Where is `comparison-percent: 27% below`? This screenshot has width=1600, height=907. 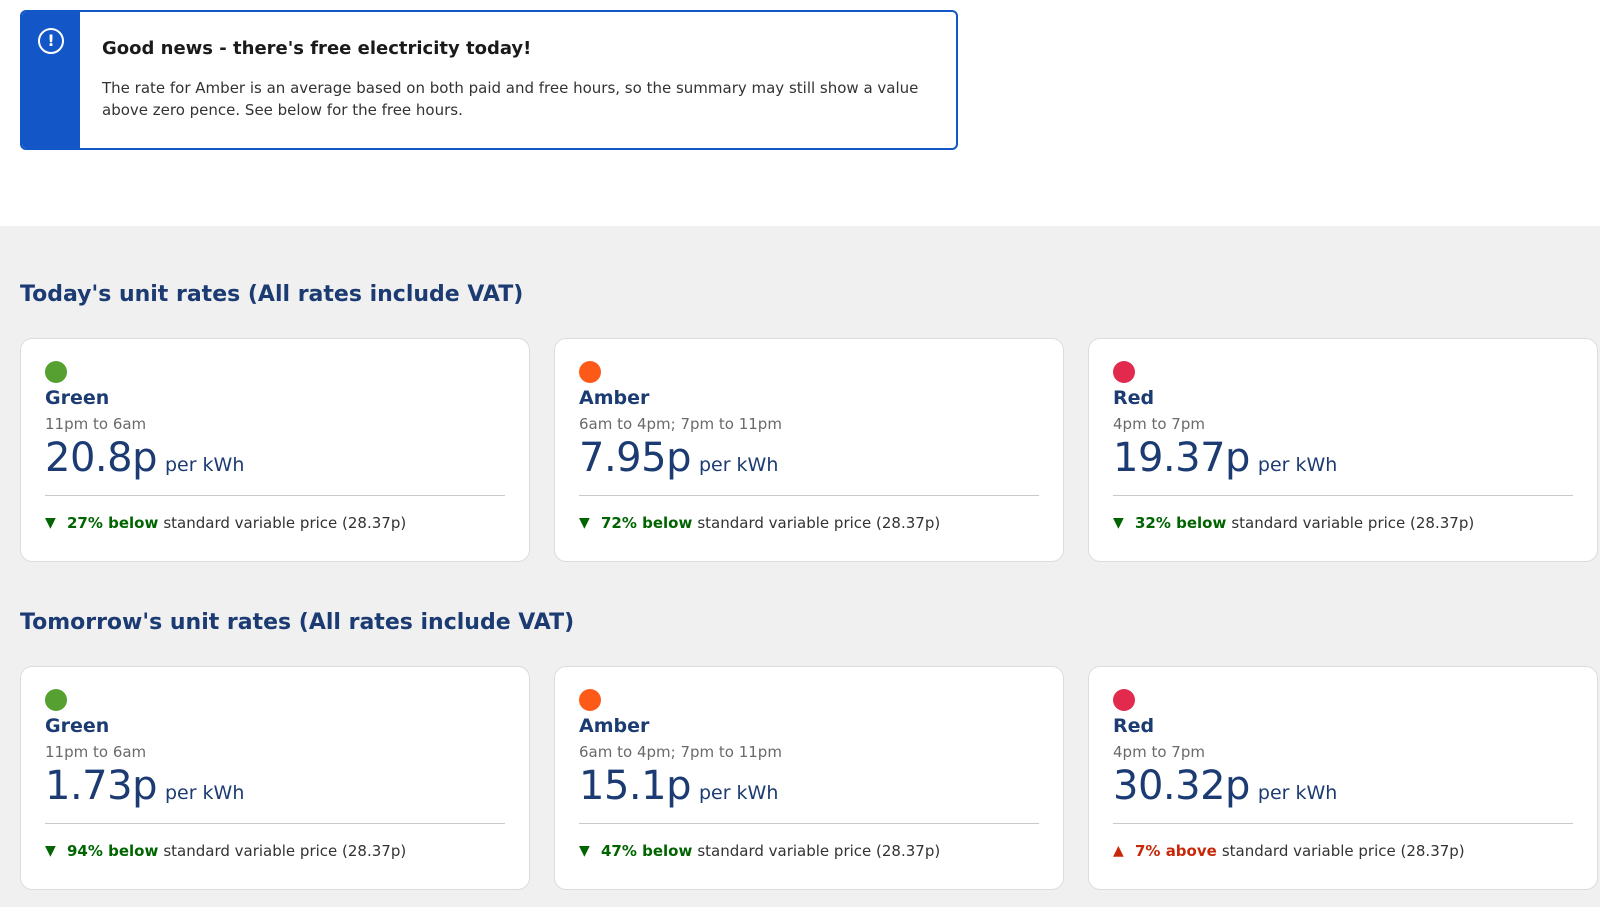 comparison-percent: 27% below is located at coordinates (113, 523).